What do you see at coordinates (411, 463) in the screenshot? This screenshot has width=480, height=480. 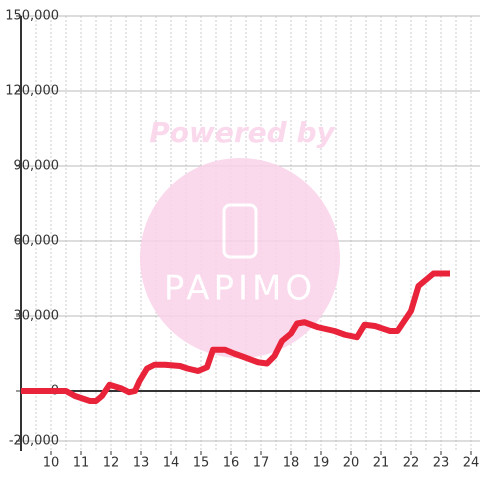 I see `x-tick-label: 22` at bounding box center [411, 463].